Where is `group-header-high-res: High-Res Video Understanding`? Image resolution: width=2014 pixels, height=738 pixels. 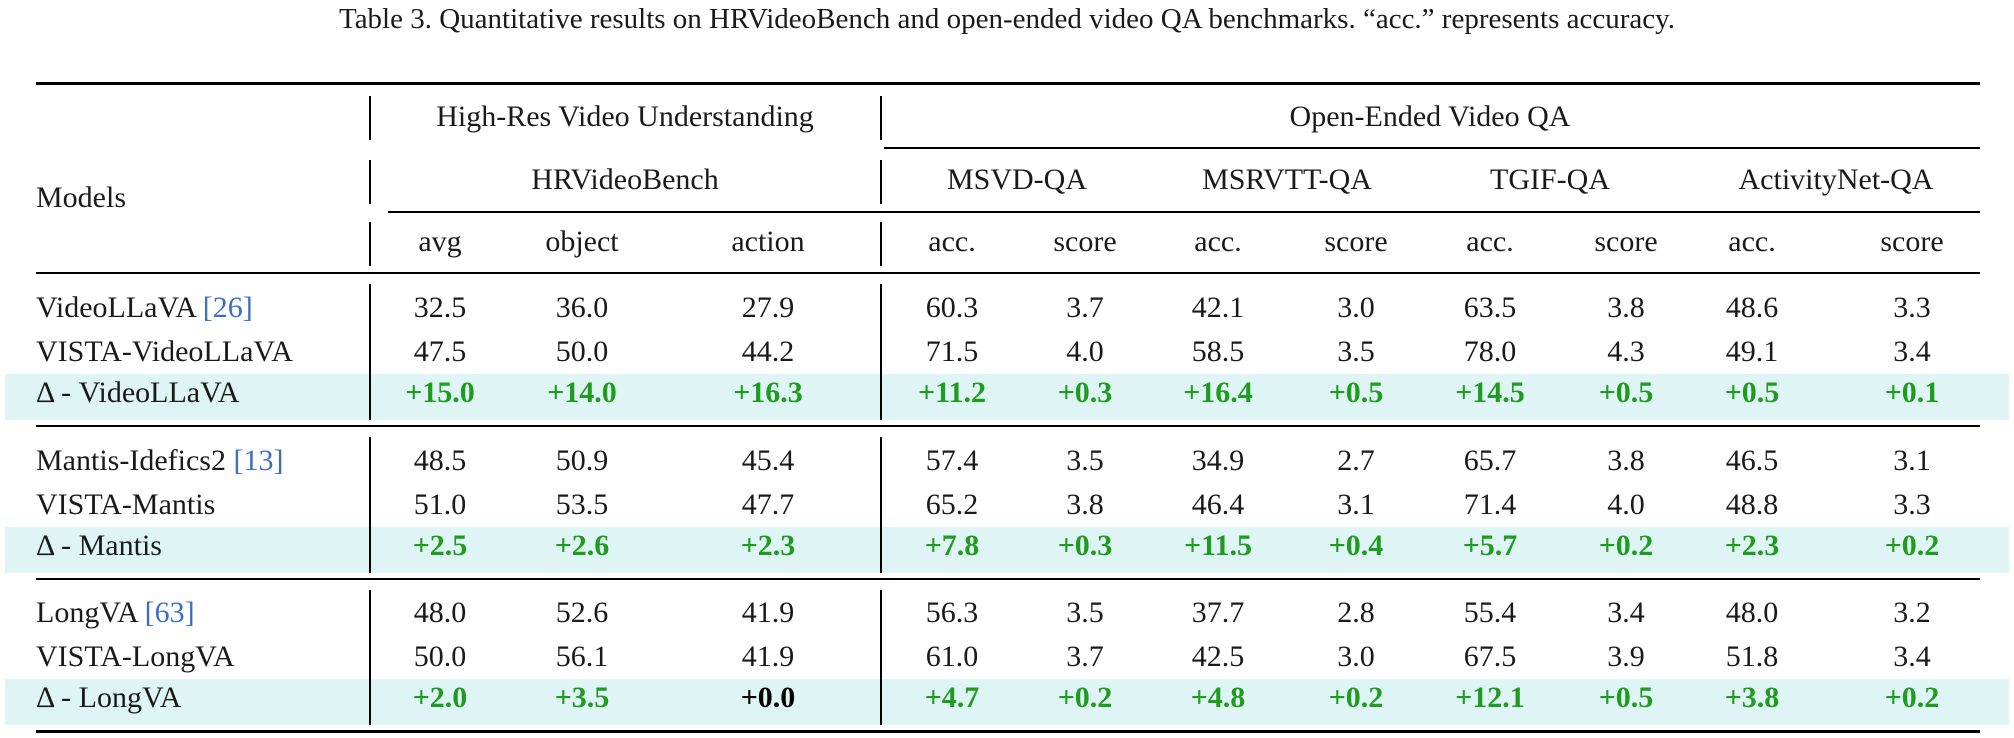
group-header-high-res: High-Res Video Understanding is located at coordinates (625, 116).